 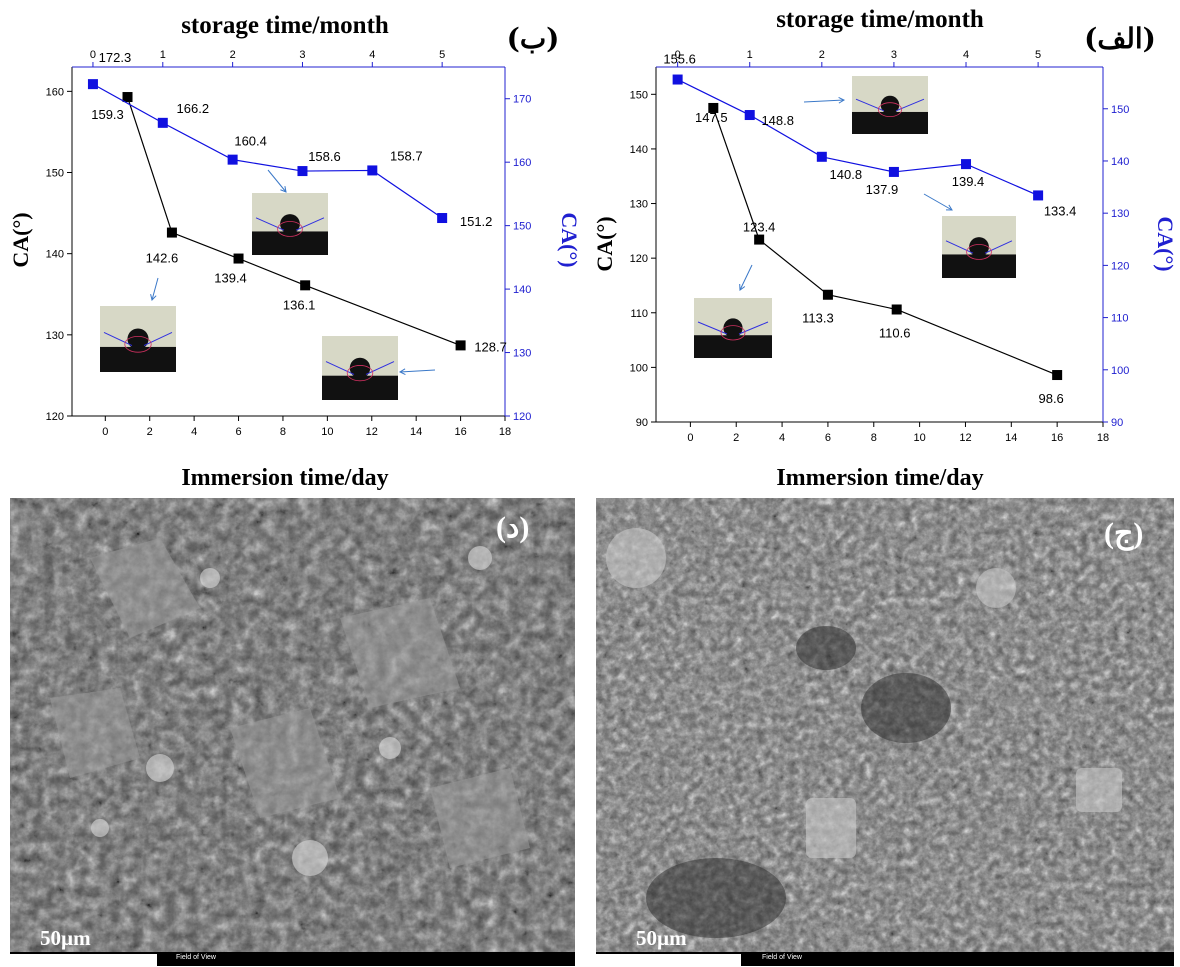 What do you see at coordinates (55, 255) in the screenshot?
I see `y-left-tick-label: 140` at bounding box center [55, 255].